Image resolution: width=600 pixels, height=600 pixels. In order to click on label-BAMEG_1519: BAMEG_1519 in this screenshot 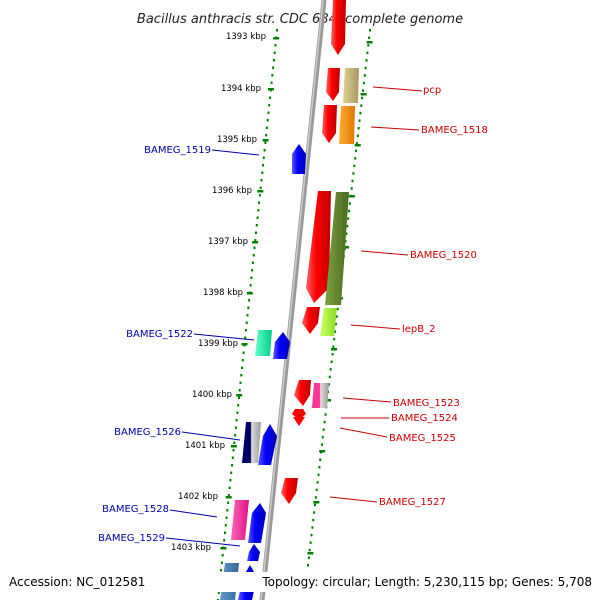, I will do `click(177, 150)`.